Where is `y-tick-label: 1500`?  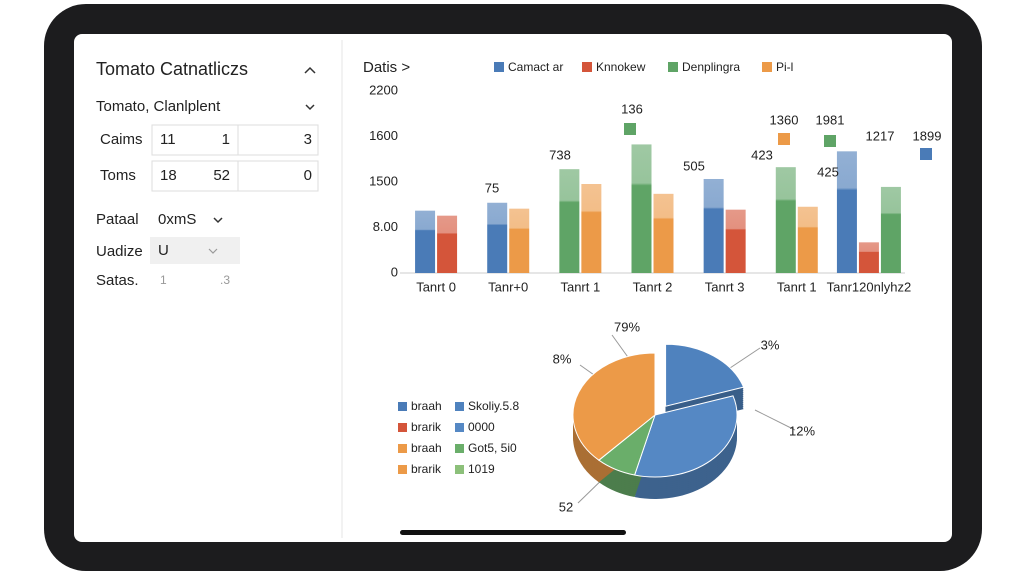 y-tick-label: 1500 is located at coordinates (383, 180).